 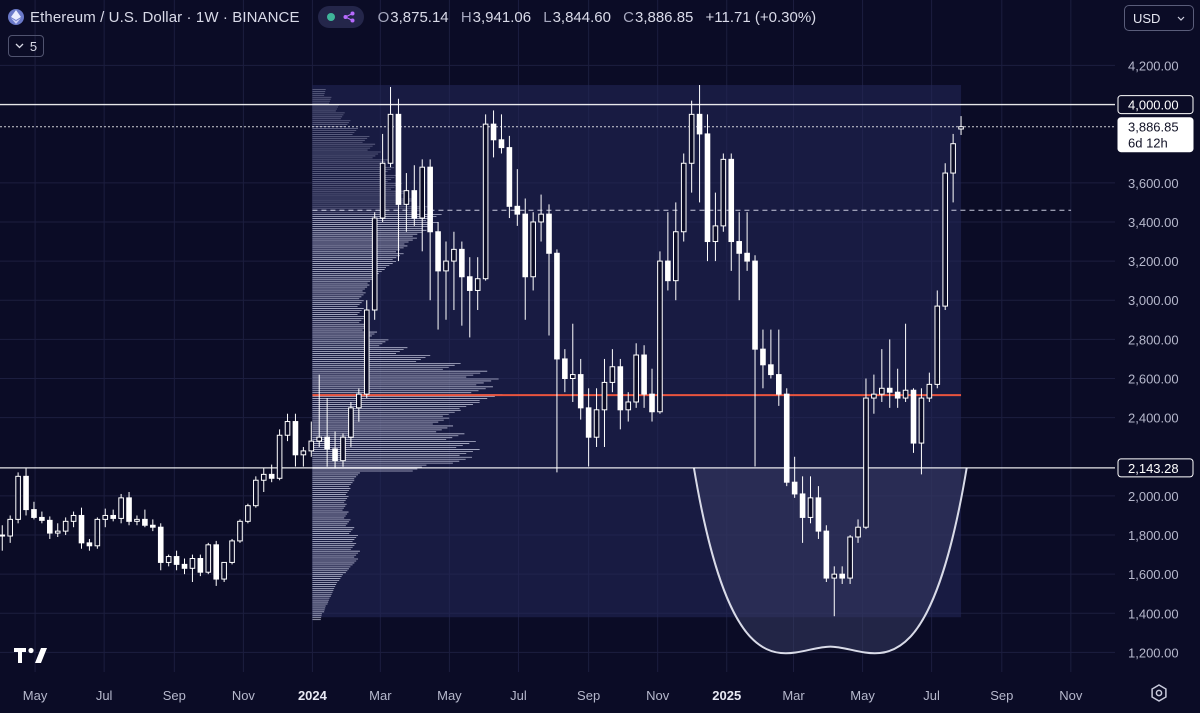 What do you see at coordinates (1153, 183) in the screenshot?
I see `y-axis-tick-label: 3,600.00` at bounding box center [1153, 183].